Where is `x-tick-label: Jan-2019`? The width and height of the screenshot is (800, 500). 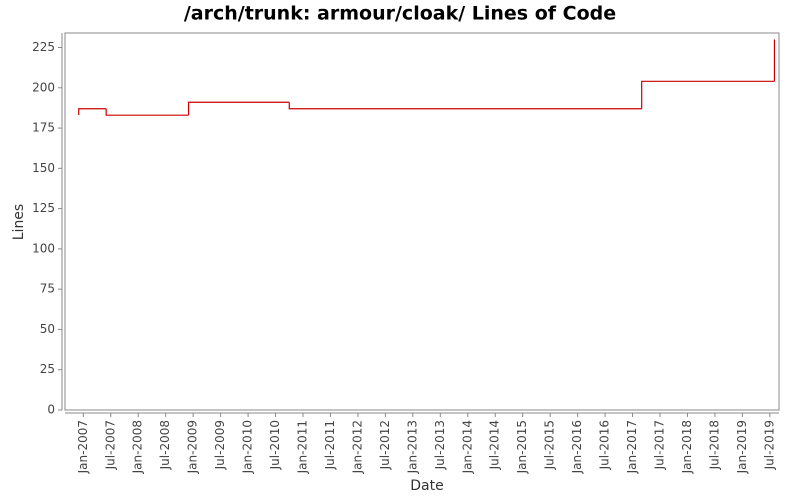 x-tick-label: Jan-2019 is located at coordinates (742, 447).